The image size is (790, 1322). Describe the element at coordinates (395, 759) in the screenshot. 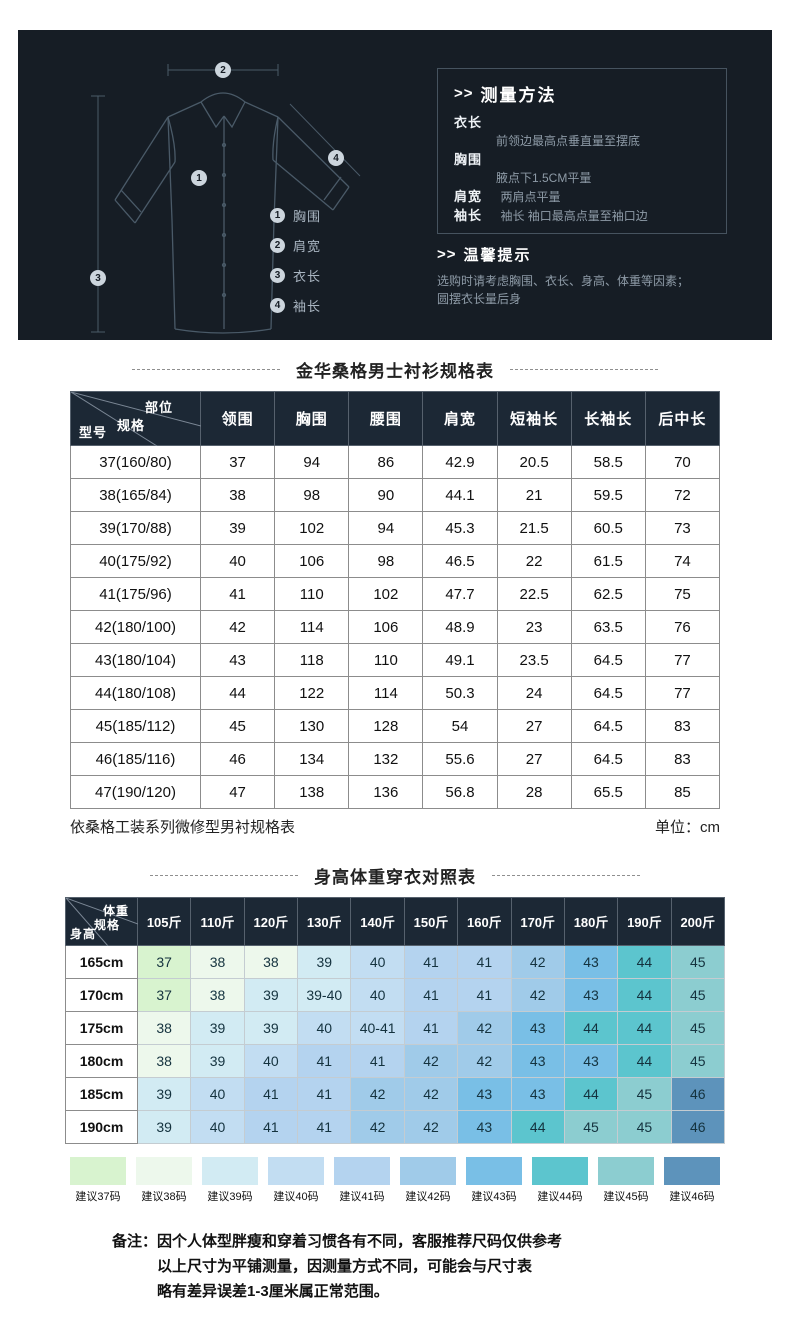

I see `spec-row: 46(185/116) 46 134 132 55.6 27 64.5 83` at that location.